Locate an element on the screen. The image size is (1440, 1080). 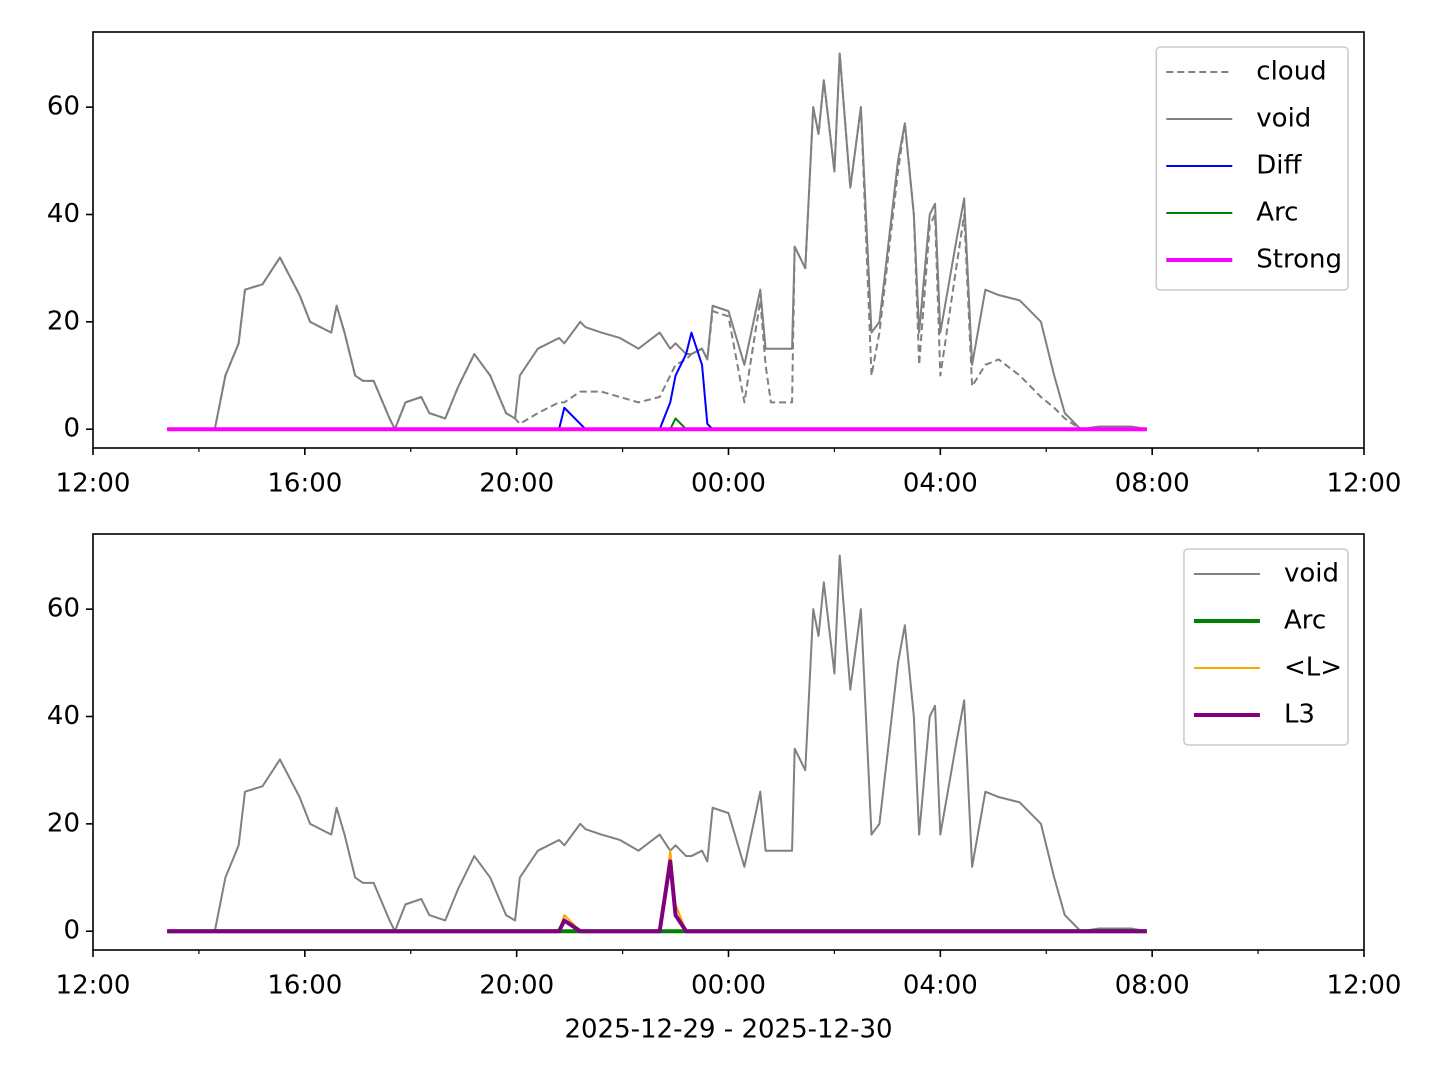
legend-entry: L3 is located at coordinates (1254, 715).